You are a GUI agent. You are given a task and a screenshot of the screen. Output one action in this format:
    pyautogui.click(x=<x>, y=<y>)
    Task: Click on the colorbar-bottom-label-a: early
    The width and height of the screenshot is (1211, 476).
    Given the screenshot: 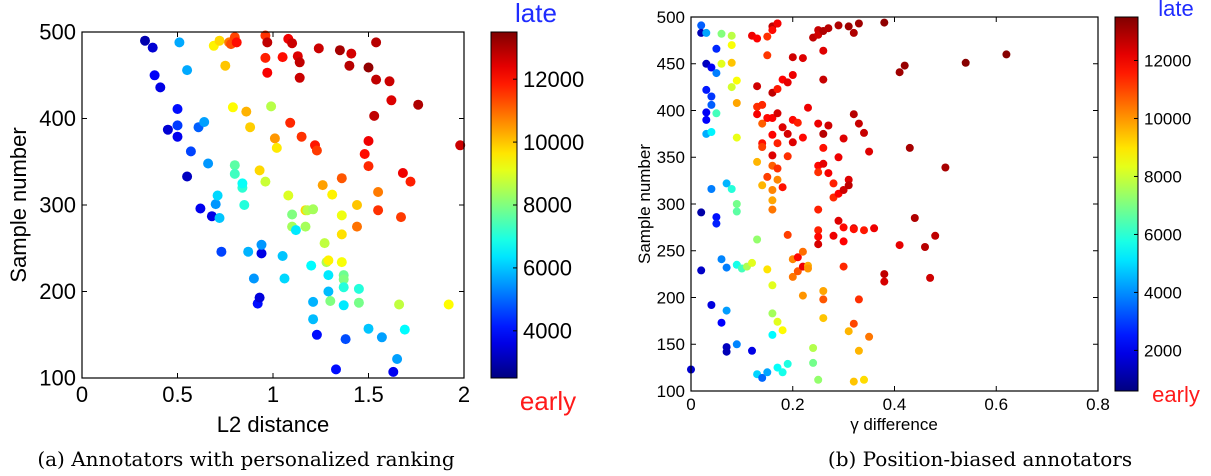 What is the action you would take?
    pyautogui.click(x=548, y=401)
    